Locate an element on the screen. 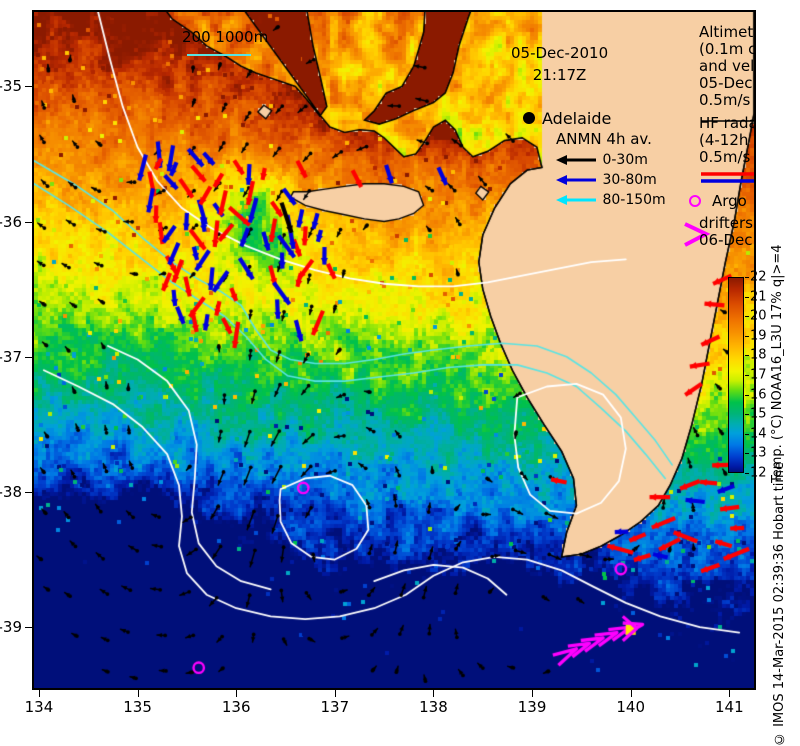  arrow-left-black-icon is located at coordinates (576, 160).